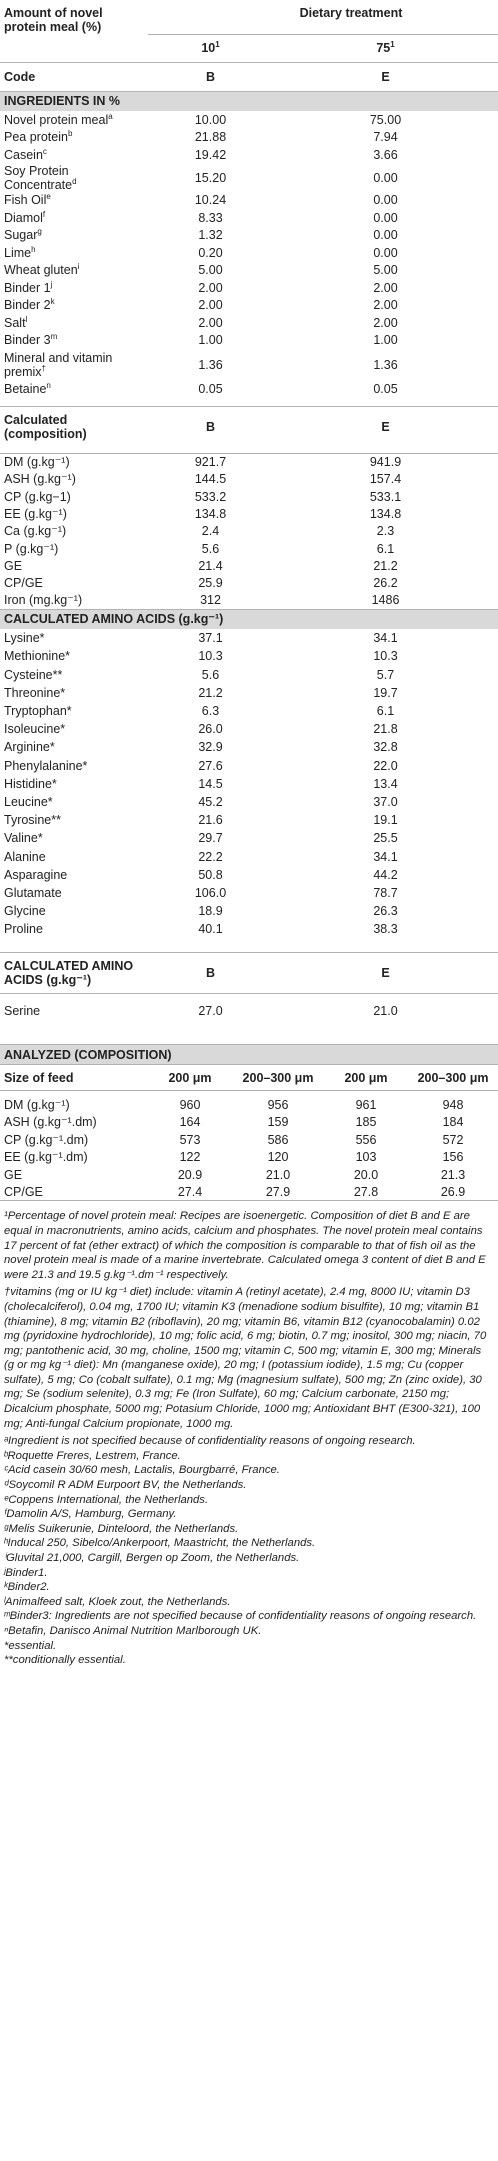  Describe the element at coordinates (278, 1174) in the screenshot. I see `analyzed-value: 21.0` at that location.